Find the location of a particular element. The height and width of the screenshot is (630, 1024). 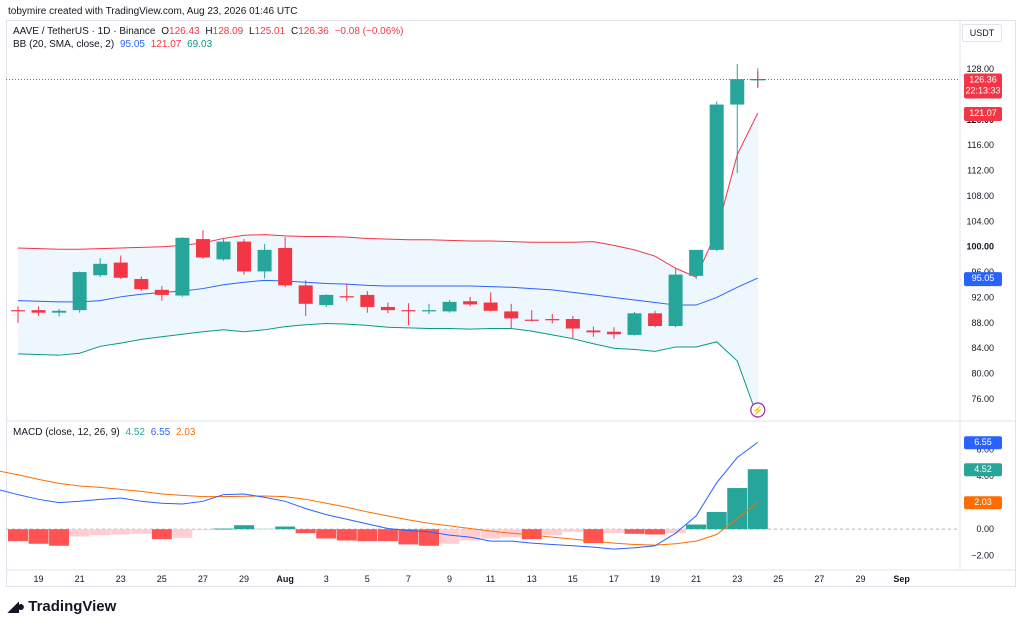

time-tick-label: 23 is located at coordinates (121, 579).